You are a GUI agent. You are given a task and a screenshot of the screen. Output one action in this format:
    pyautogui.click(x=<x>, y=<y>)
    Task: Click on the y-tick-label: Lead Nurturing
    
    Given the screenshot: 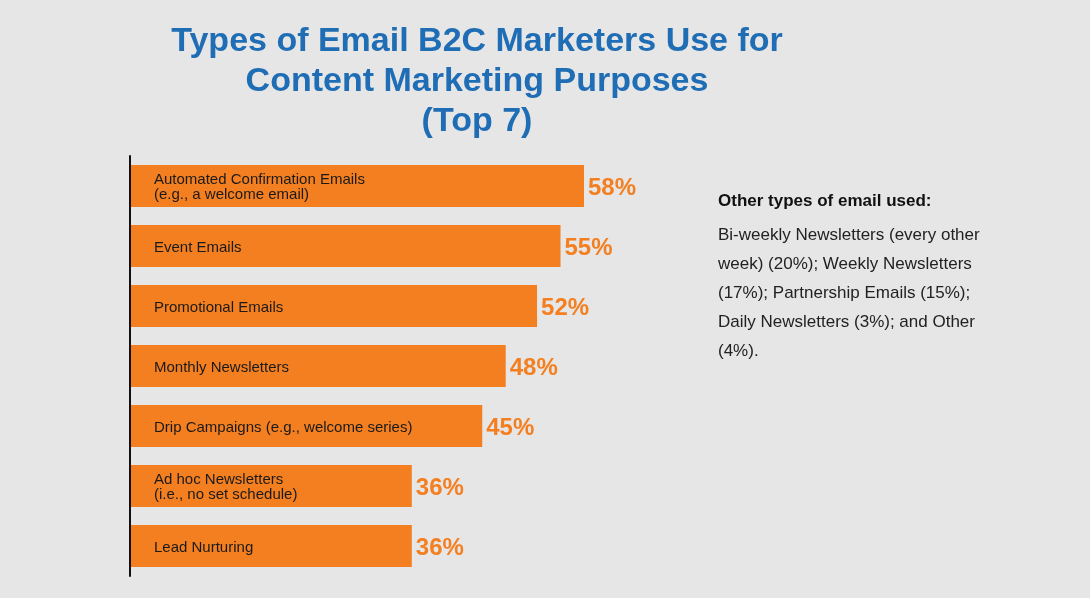 What is the action you would take?
    pyautogui.click(x=204, y=546)
    